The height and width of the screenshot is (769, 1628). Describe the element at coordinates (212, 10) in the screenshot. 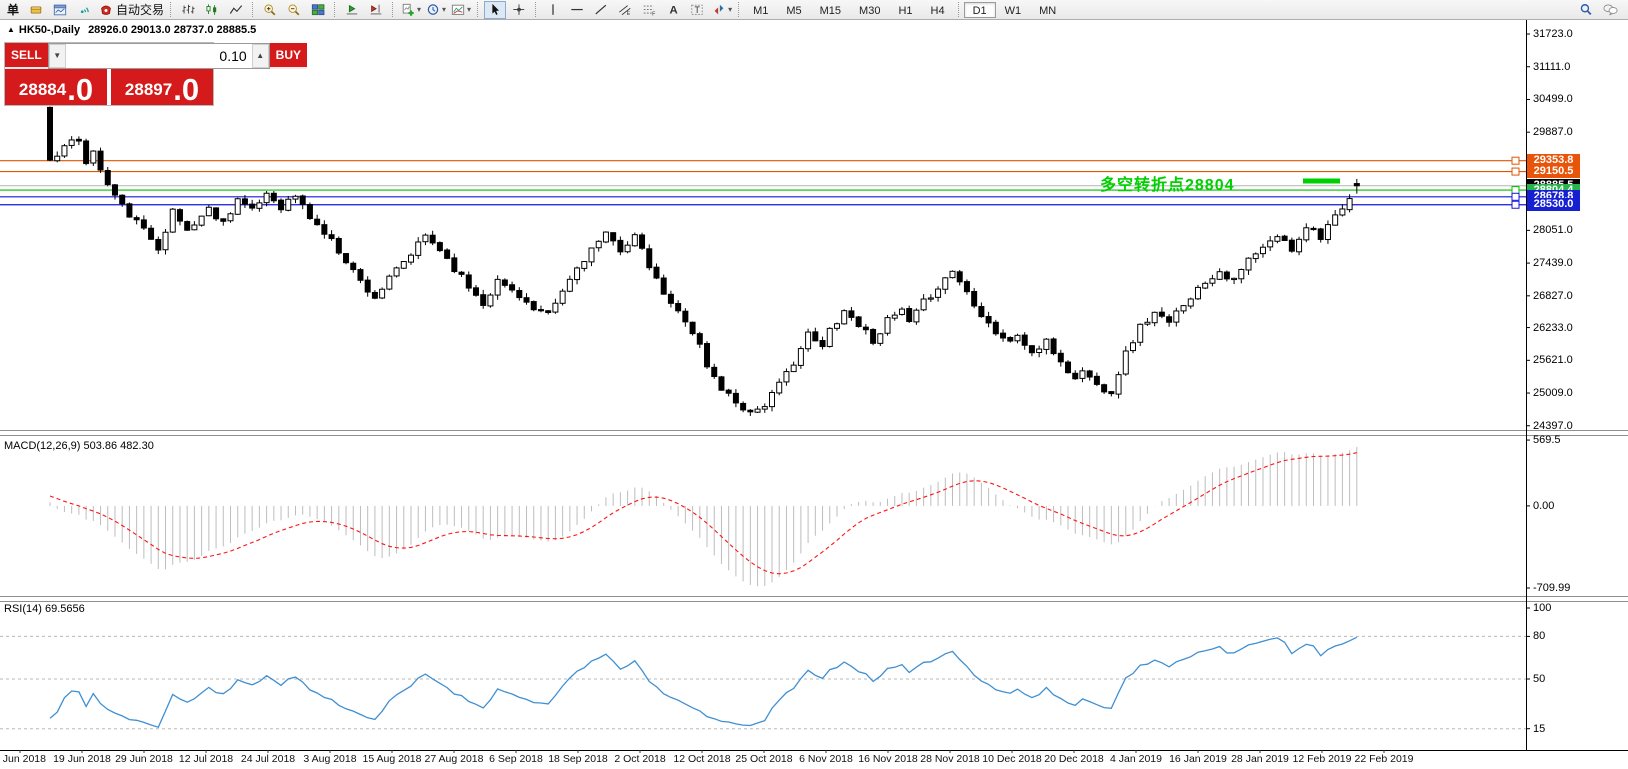

I see `candlestick-chart-icon` at that location.